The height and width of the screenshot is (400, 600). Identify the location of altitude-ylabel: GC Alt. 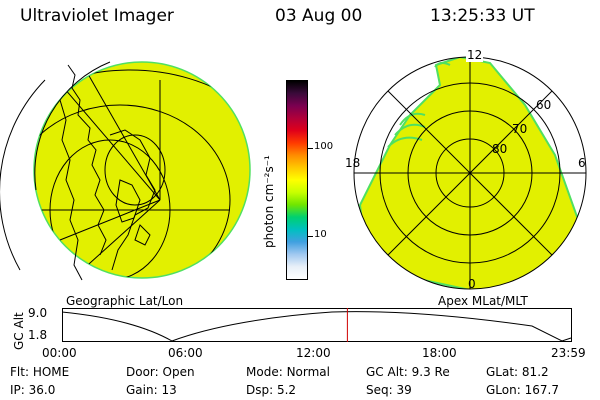
(19, 331).